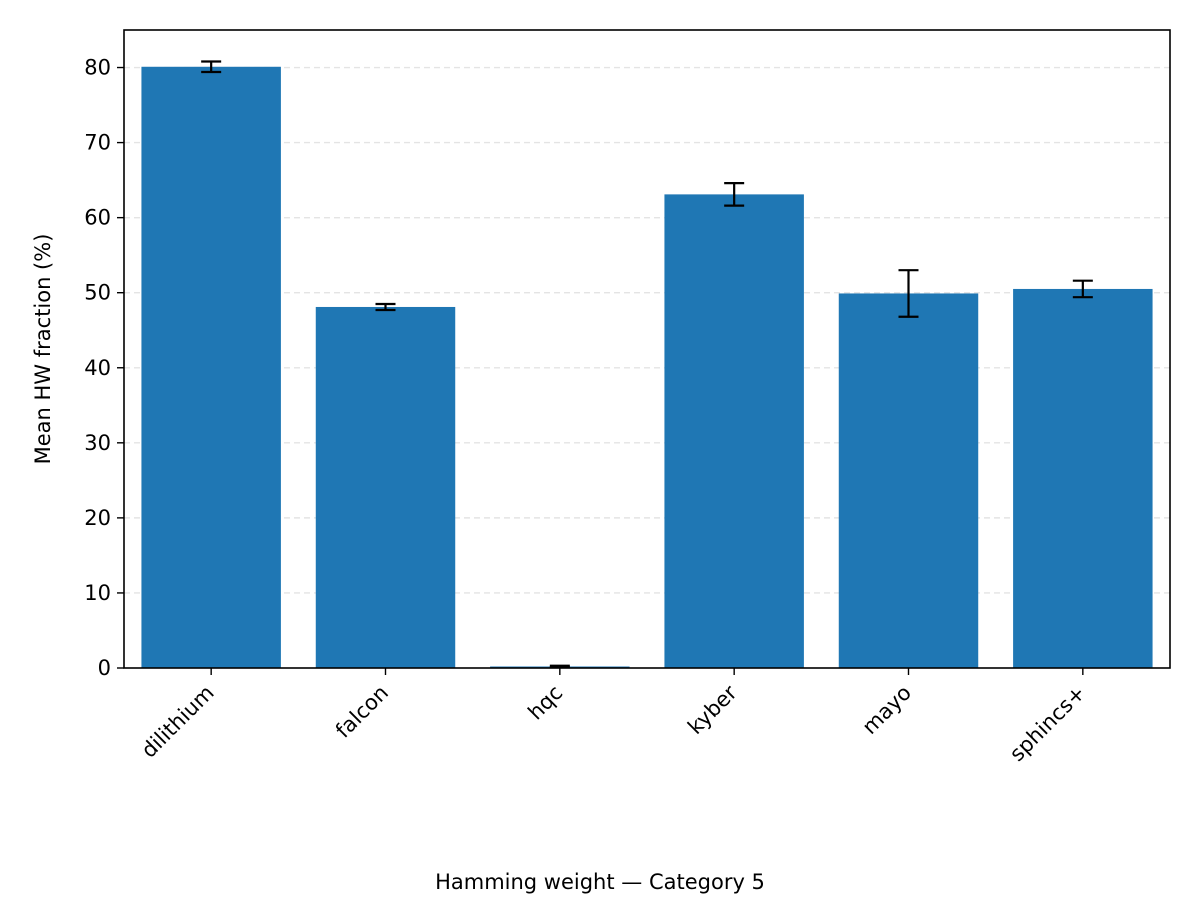  What do you see at coordinates (97, 518) in the screenshot?
I see `y-tick-label-20: 20` at bounding box center [97, 518].